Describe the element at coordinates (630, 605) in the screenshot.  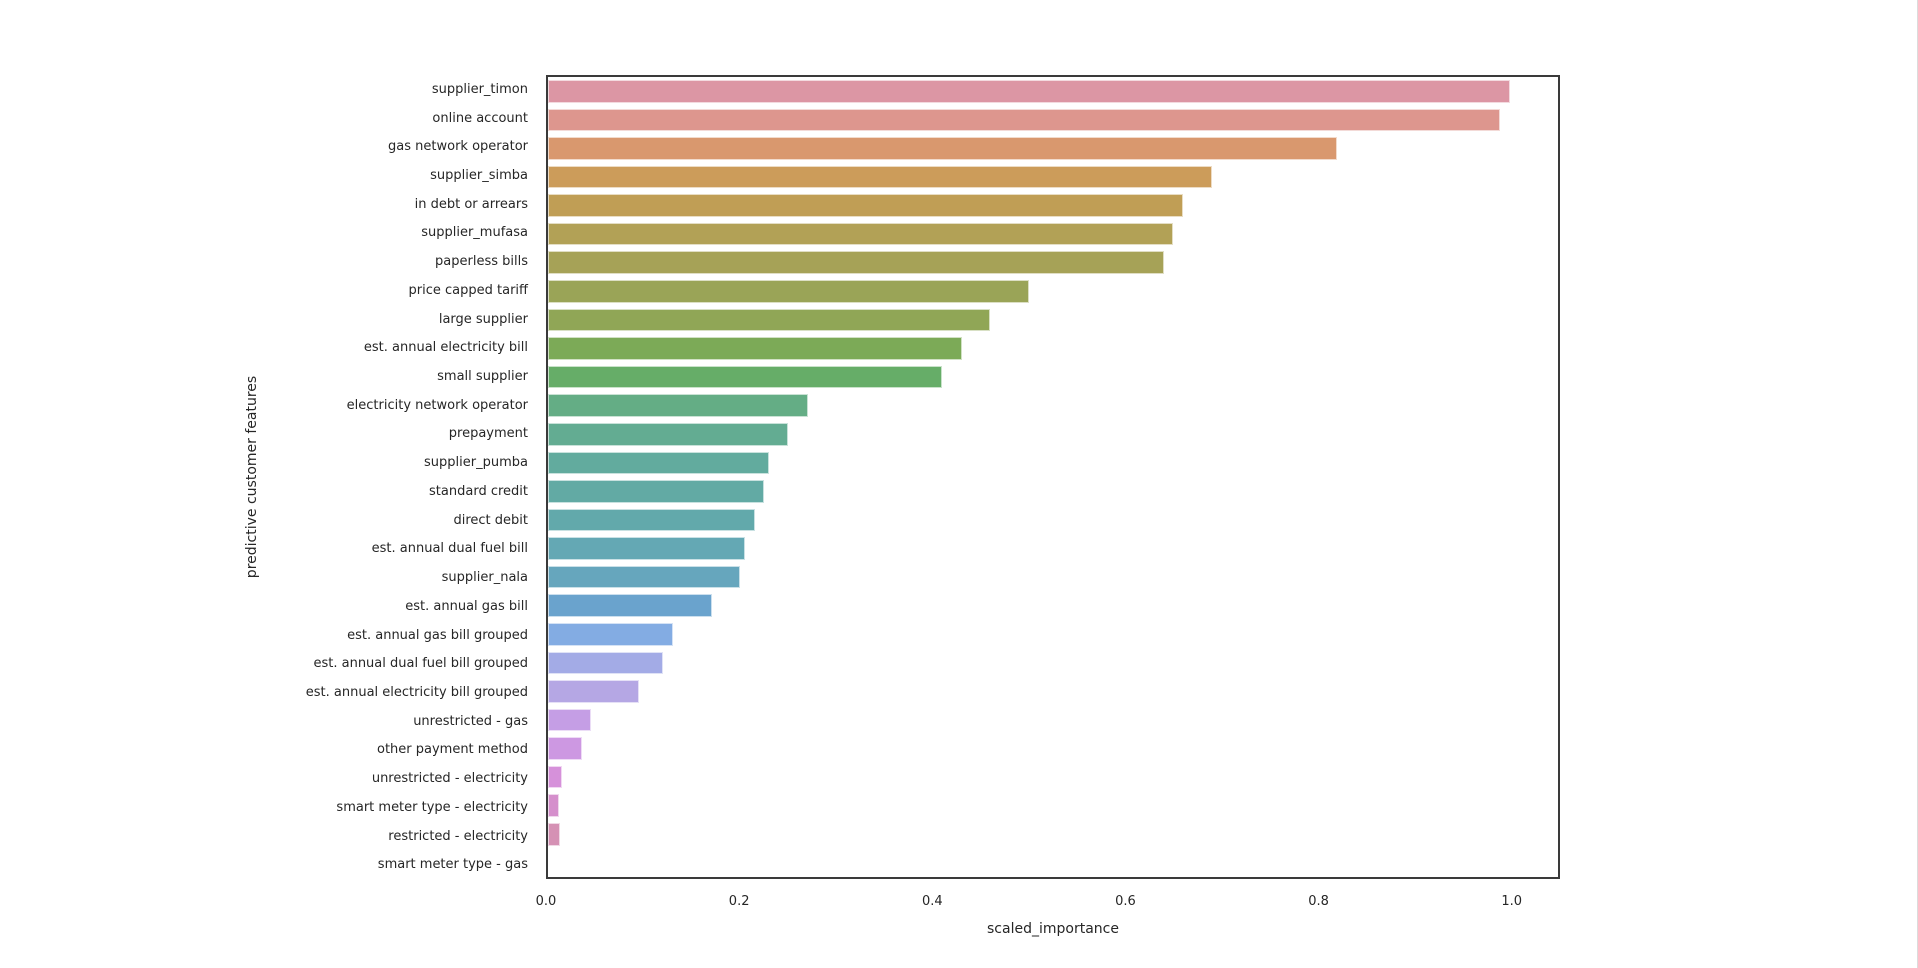
I see `bar-est.-annual-gas-bill` at that location.